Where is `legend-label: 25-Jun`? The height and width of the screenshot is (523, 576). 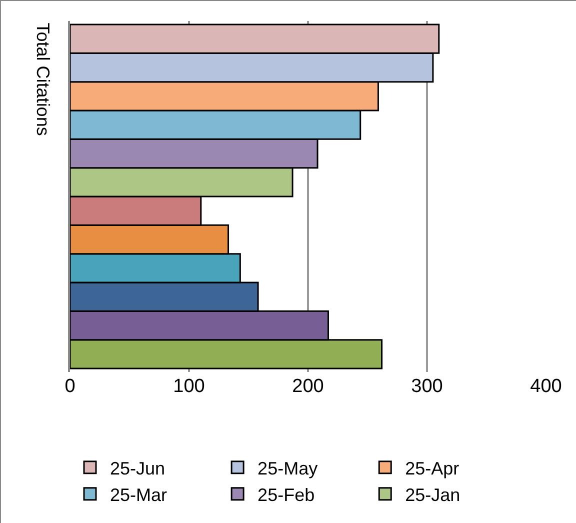 legend-label: 25-Jun is located at coordinates (138, 468).